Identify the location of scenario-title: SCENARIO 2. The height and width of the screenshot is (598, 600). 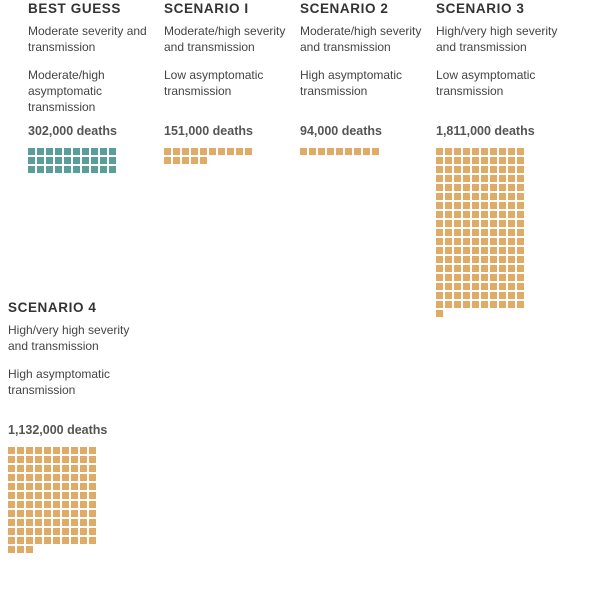
(344, 8).